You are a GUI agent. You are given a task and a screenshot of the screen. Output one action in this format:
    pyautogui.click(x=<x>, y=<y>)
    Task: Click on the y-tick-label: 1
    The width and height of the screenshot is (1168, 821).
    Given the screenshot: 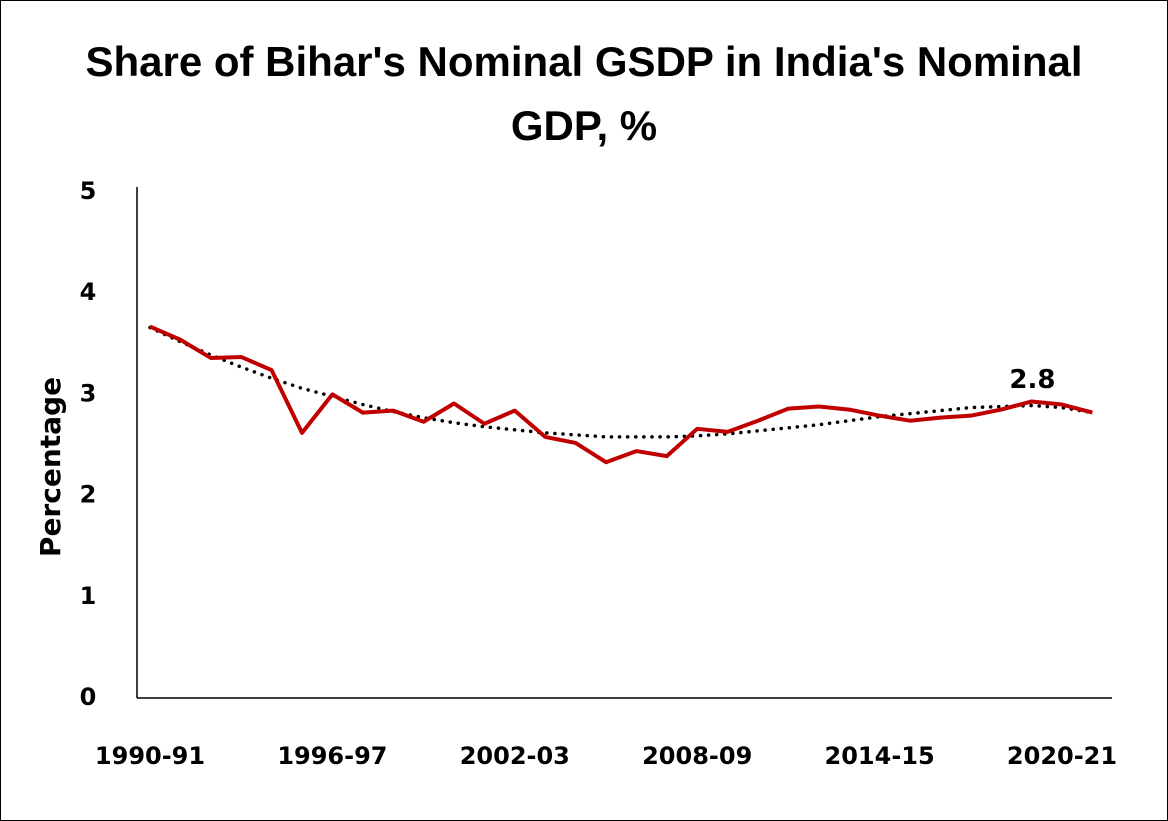 What is the action you would take?
    pyautogui.click(x=88, y=596)
    